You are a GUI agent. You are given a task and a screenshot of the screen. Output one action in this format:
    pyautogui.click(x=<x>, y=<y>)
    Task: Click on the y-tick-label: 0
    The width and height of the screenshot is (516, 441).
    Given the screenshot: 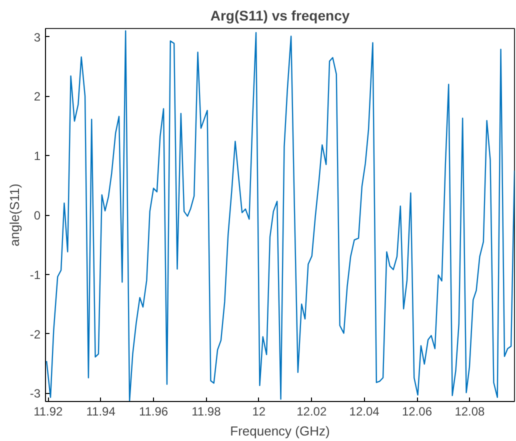 What is the action you would take?
    pyautogui.click(x=37, y=215)
    